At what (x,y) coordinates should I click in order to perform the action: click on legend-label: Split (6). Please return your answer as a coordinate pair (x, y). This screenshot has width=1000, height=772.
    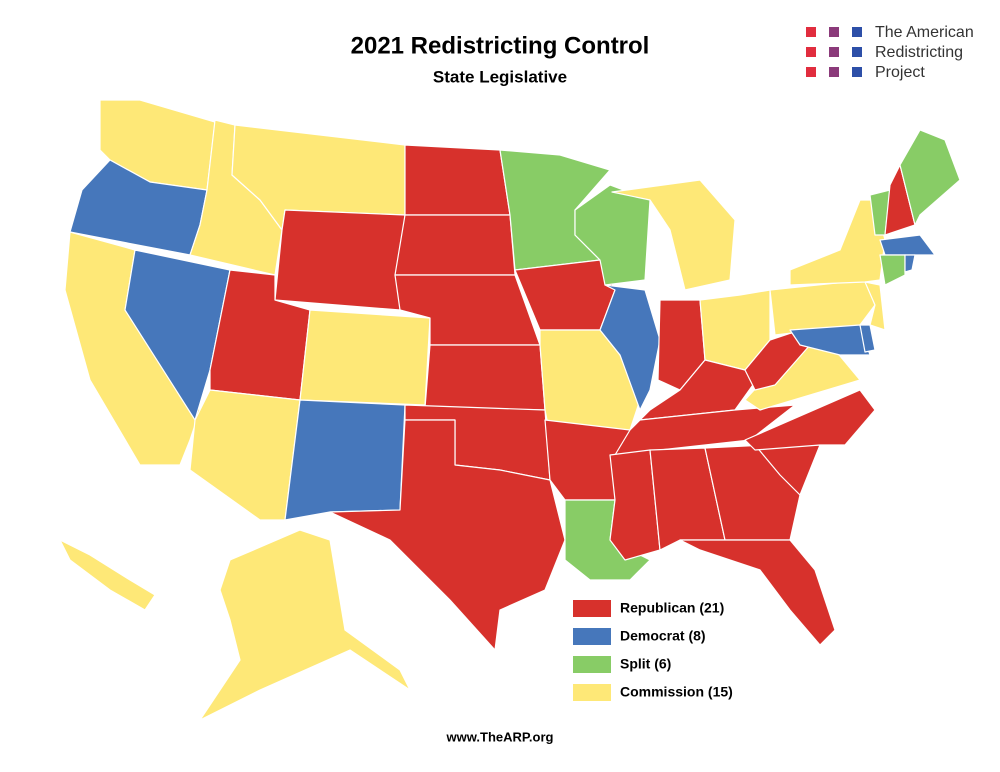
    Looking at the image, I should click on (645, 664).